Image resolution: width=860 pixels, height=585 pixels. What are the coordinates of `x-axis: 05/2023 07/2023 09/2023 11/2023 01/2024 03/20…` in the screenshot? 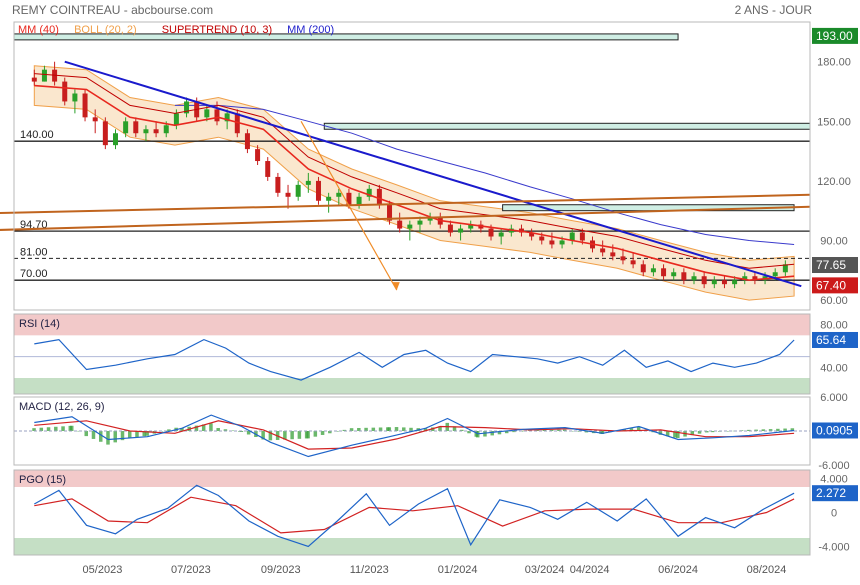 It's located at (435, 570).